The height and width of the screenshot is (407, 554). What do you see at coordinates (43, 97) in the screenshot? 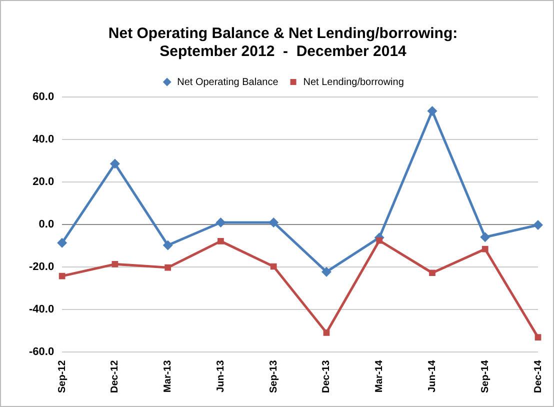
I see `y-tick-label: 60.0` at bounding box center [43, 97].